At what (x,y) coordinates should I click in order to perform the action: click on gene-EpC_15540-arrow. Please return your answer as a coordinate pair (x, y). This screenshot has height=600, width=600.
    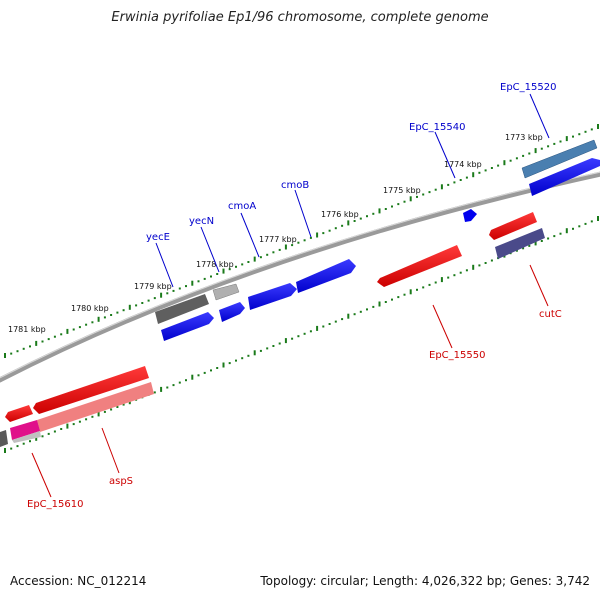
    Looking at the image, I should click on (470, 215).